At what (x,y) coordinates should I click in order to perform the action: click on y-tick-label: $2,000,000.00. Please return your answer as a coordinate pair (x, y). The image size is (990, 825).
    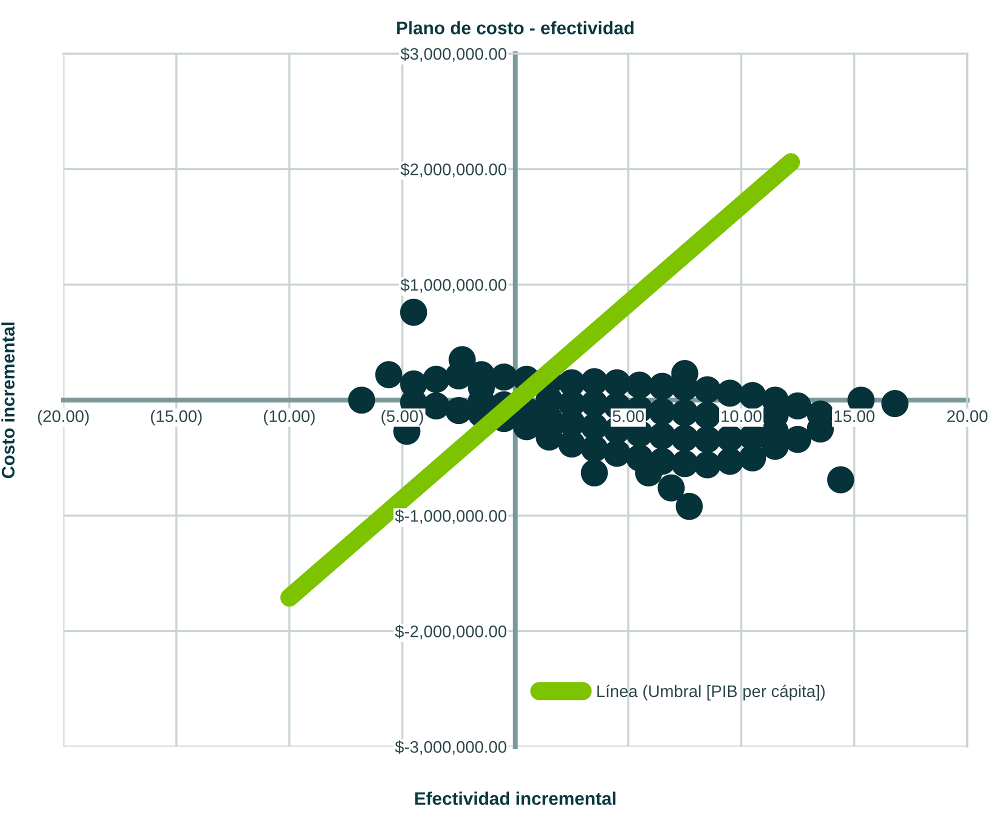
    Looking at the image, I should click on (453, 170).